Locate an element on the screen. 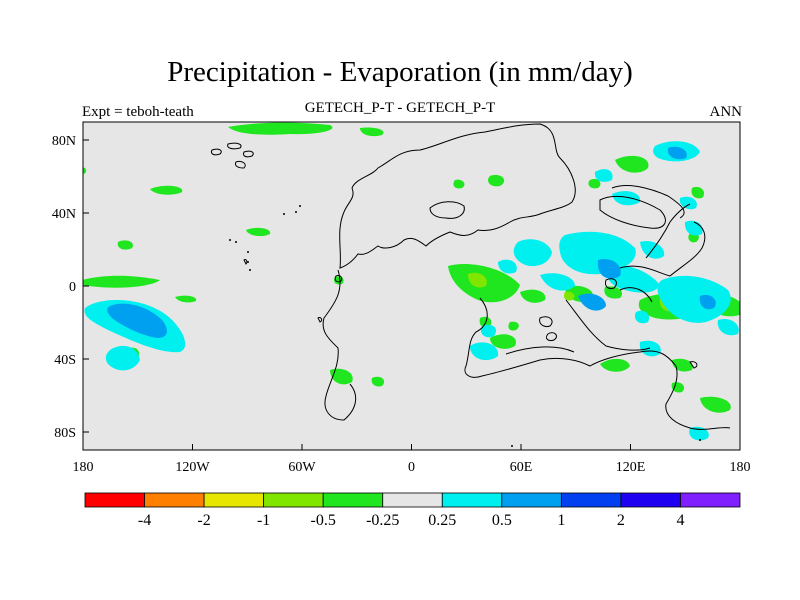 The width and height of the screenshot is (800, 600). dataset-label: GETECH_P-T - GETECH_P-T is located at coordinates (400, 108).